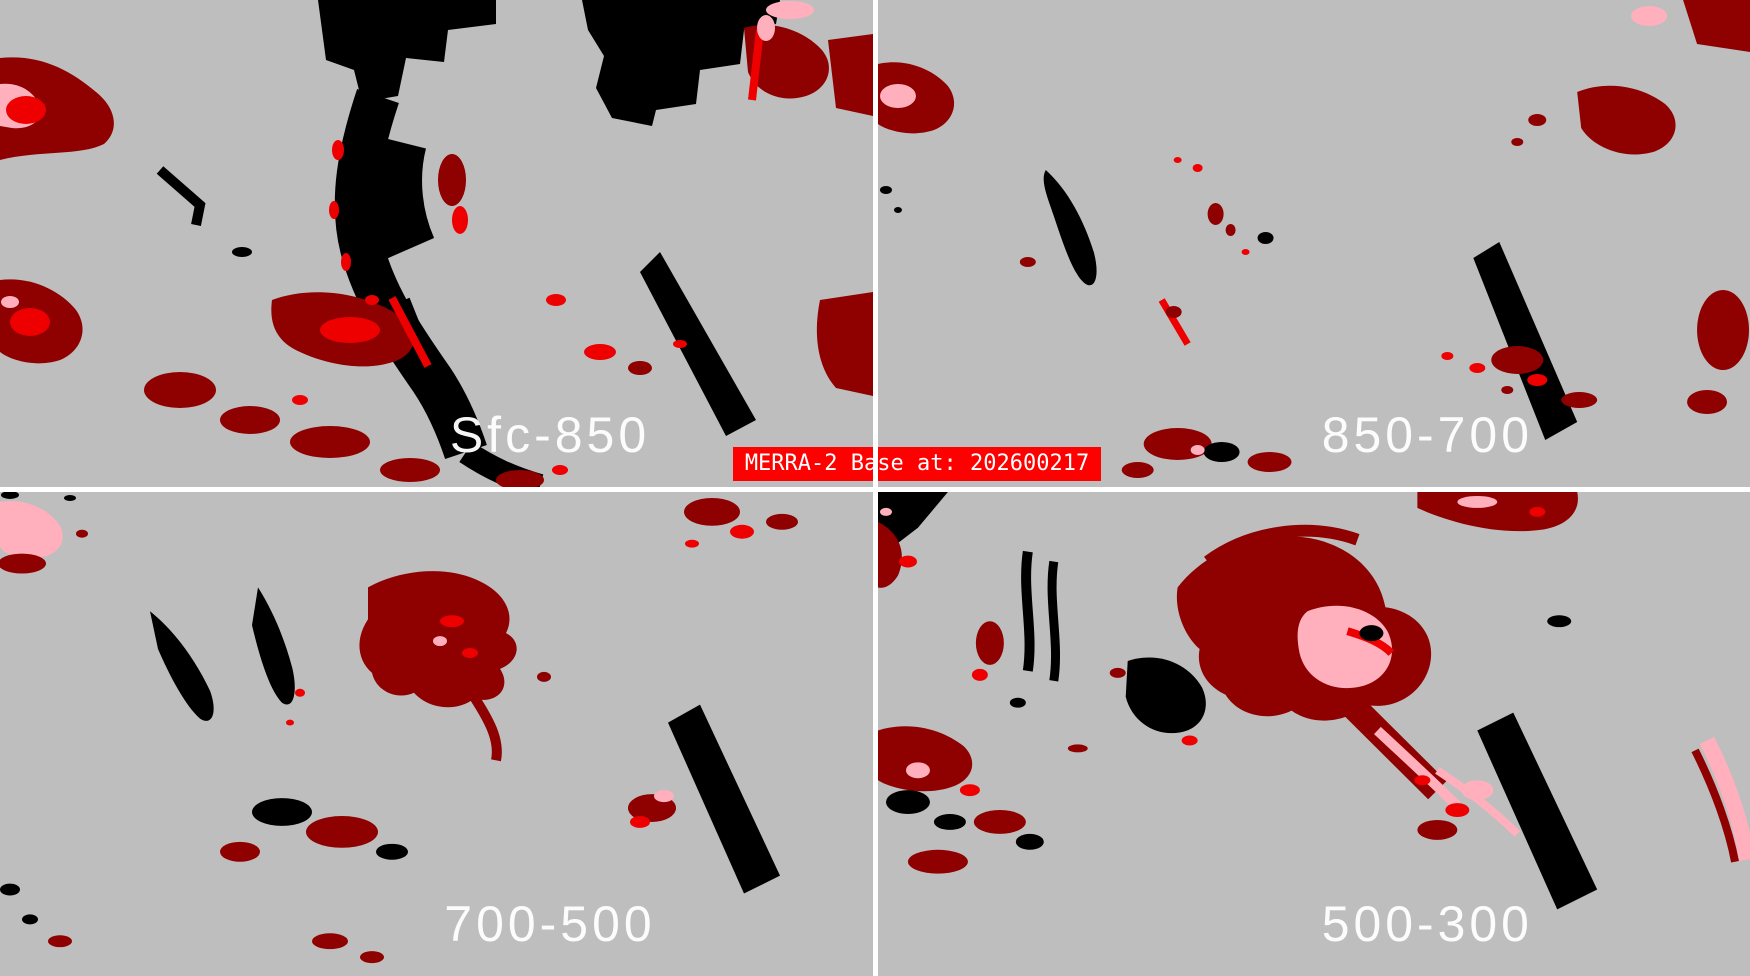  I want to click on panel-label-700-500: 700-500, so click(549, 924).